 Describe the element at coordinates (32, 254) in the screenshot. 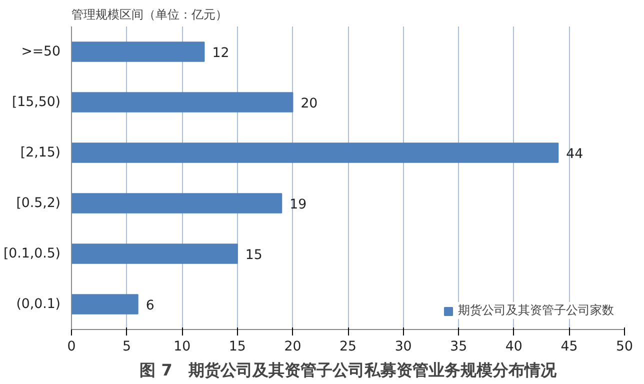

I see `y-tick-label: [0.1,0.5)` at that location.